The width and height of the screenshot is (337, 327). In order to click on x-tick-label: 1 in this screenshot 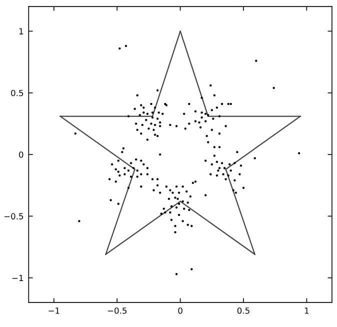, I will do `click(306, 311)`.